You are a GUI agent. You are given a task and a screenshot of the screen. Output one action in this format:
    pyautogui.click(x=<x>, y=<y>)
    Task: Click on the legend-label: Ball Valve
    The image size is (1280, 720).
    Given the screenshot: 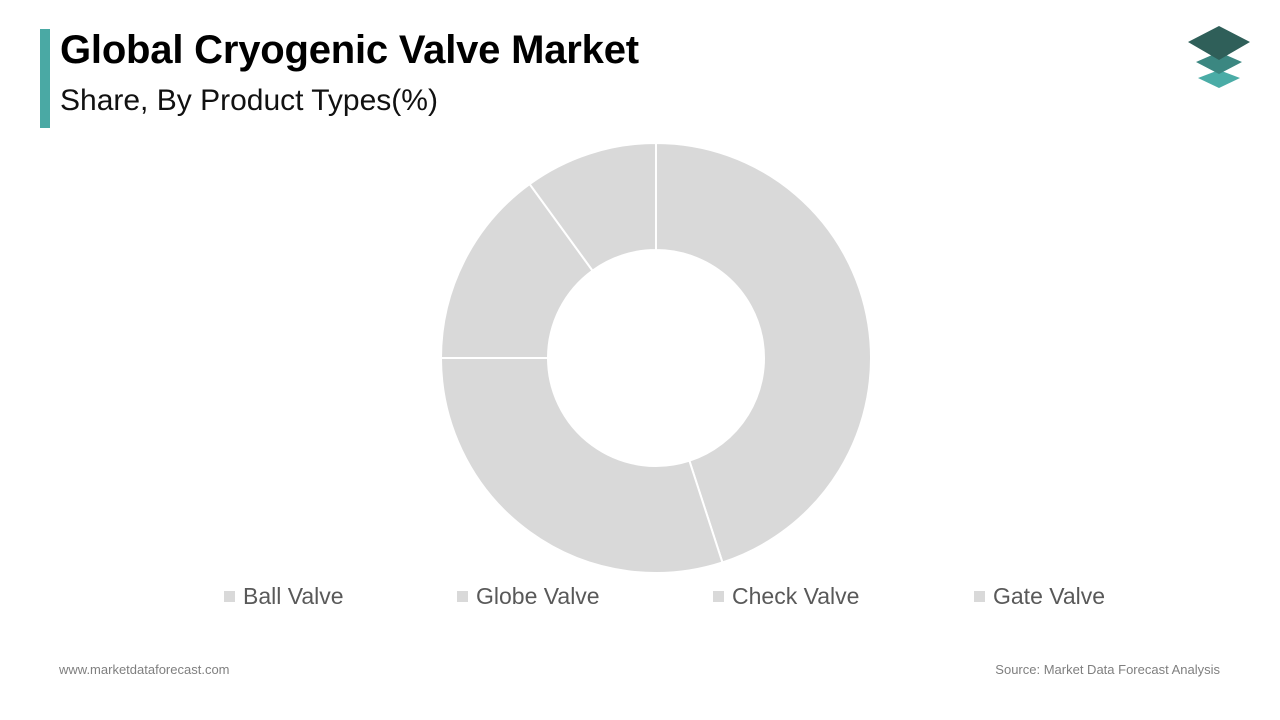 What is the action you would take?
    pyautogui.click(x=293, y=595)
    